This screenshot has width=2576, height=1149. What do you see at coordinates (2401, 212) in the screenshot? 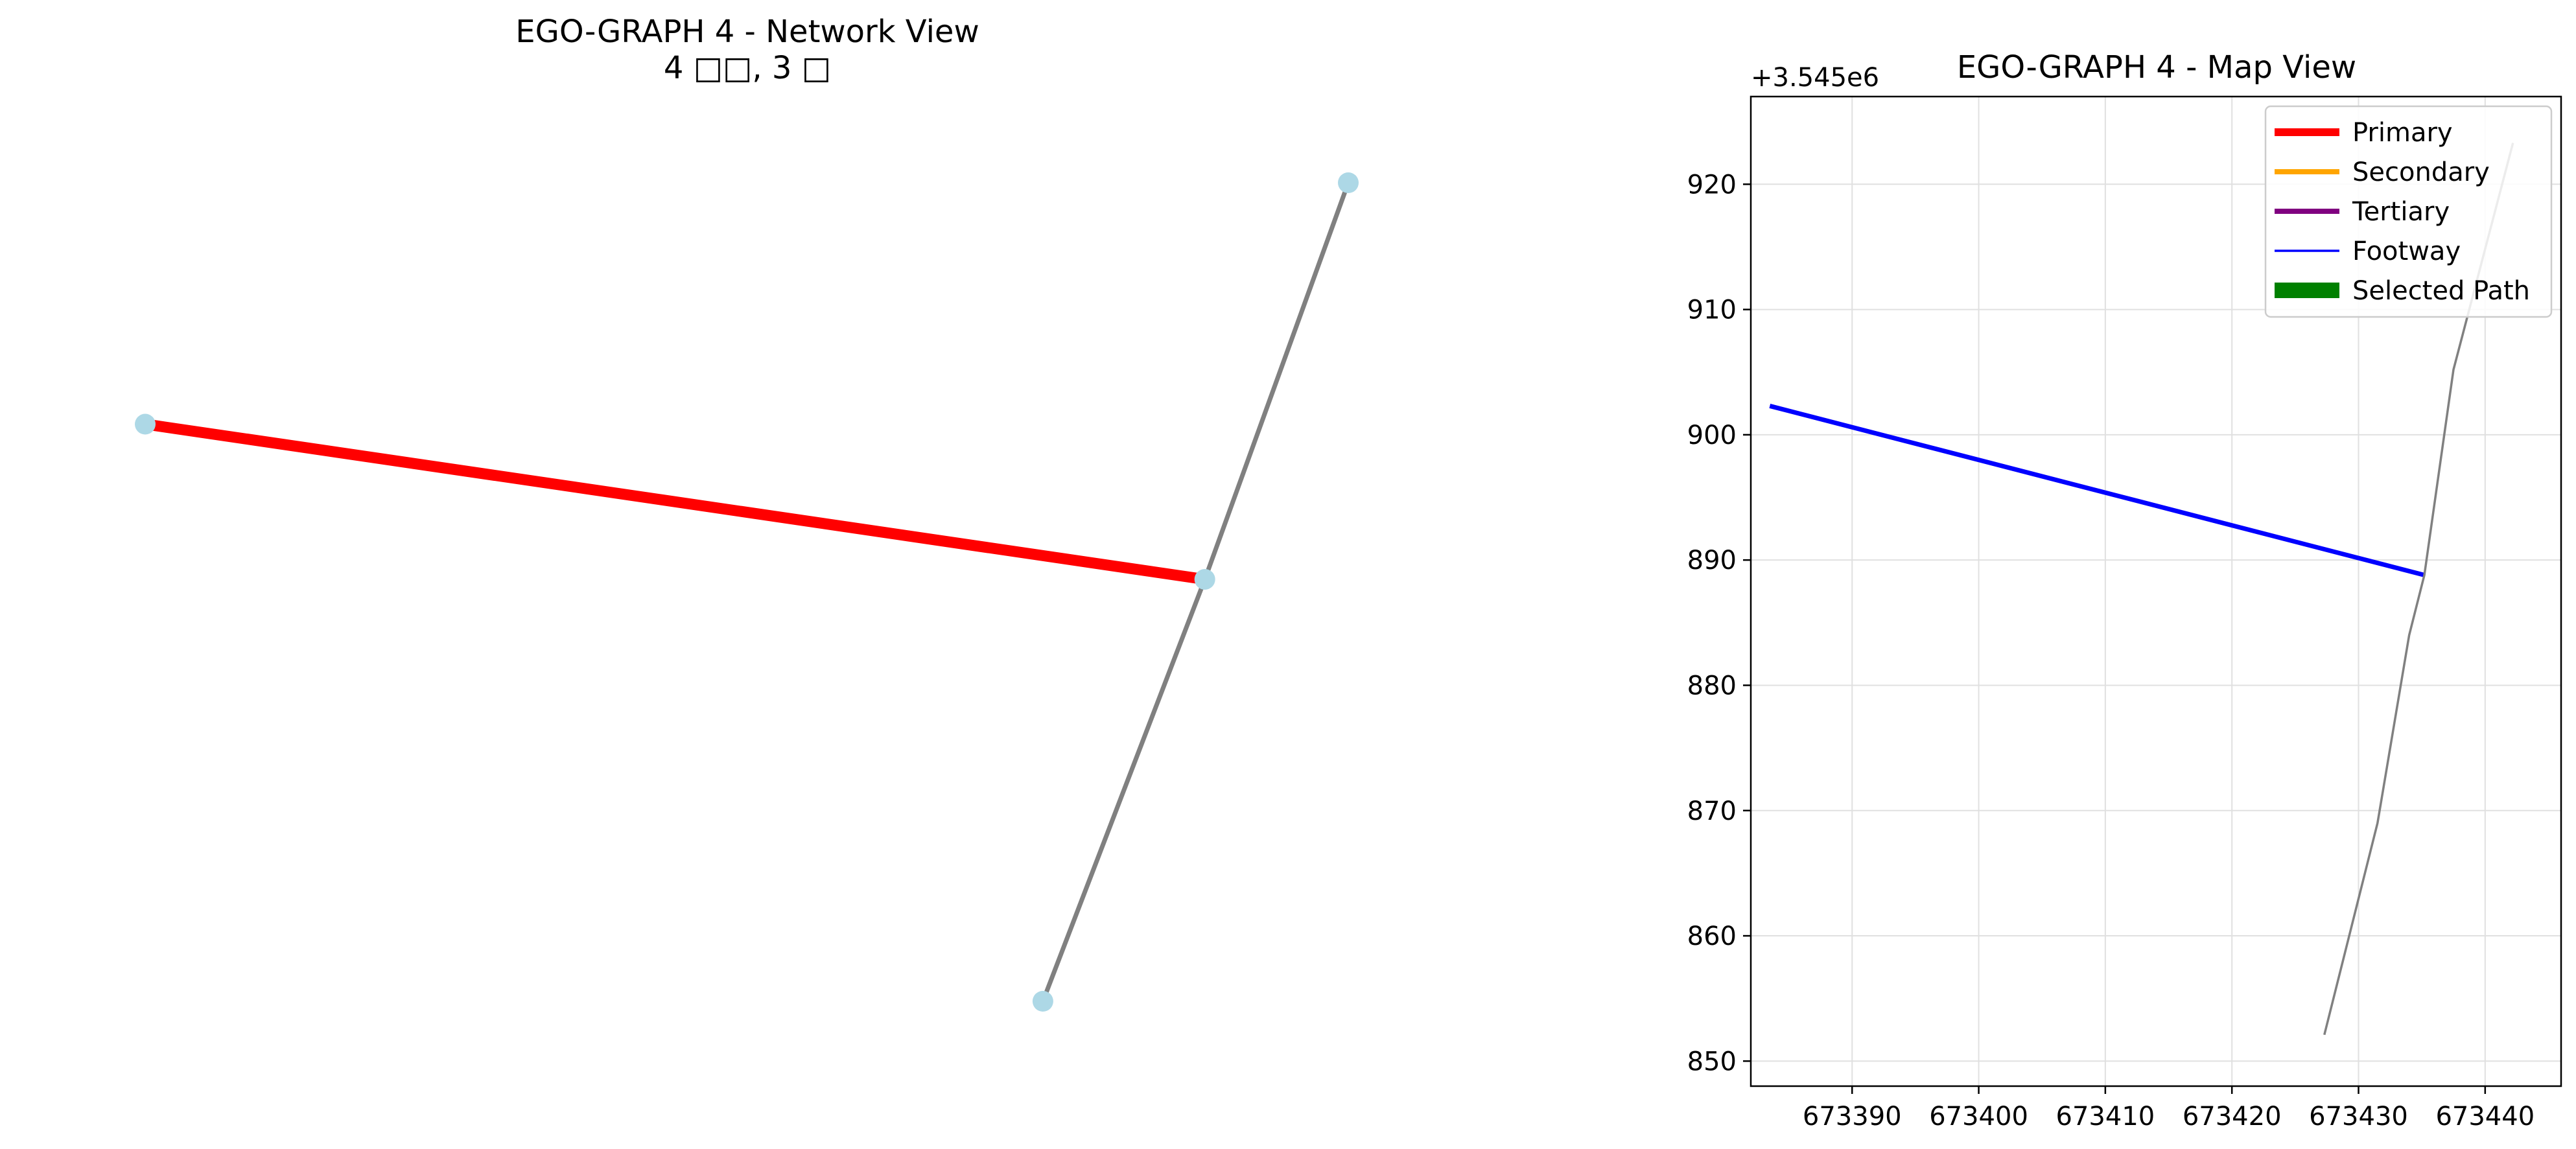
I see `legend-label-2: Tertiary` at bounding box center [2401, 212].